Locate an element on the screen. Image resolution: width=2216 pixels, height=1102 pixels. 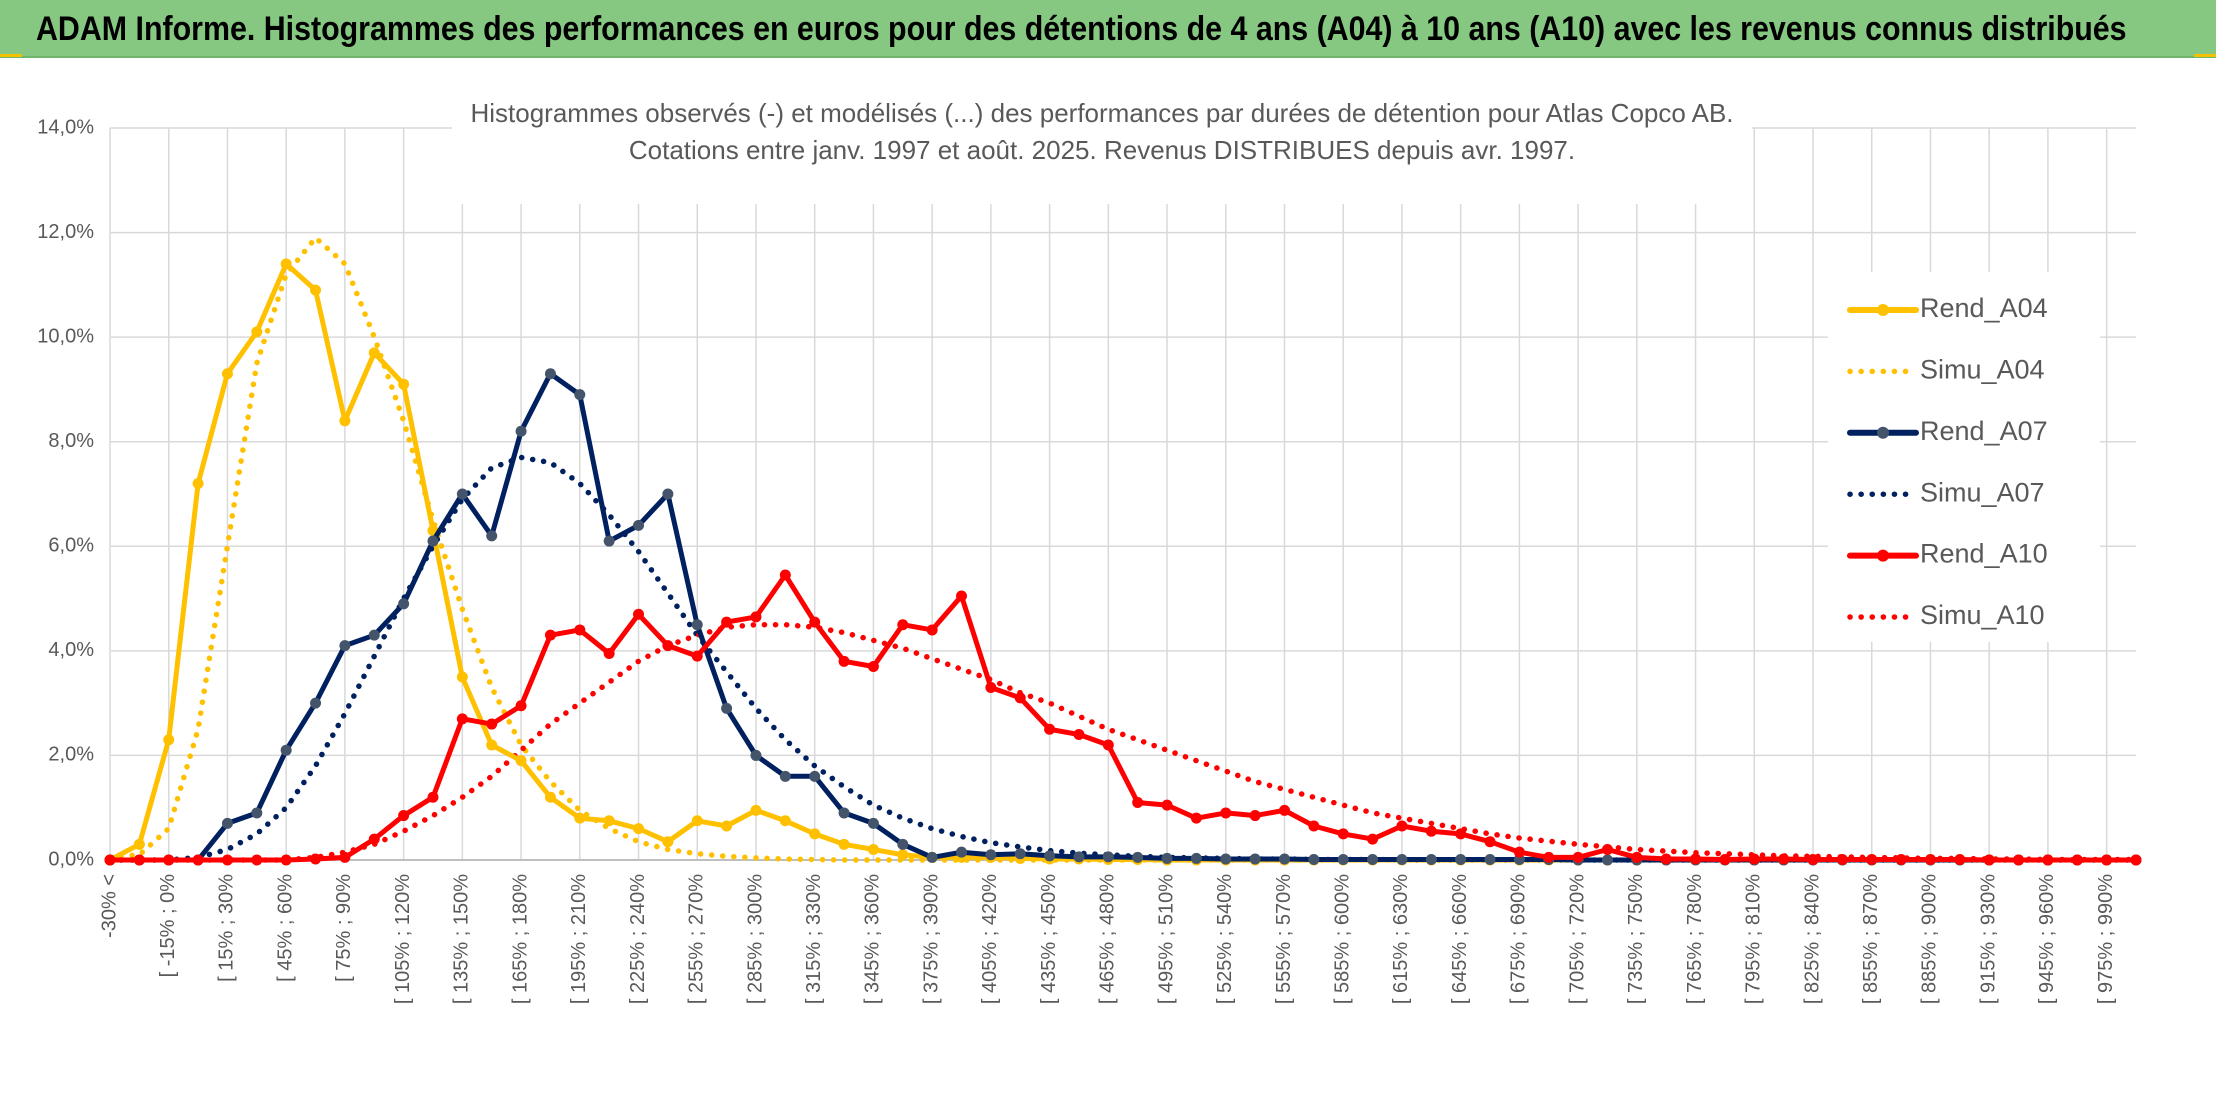
x-tick-label: [ 825% ; 840% is located at coordinates (1812, 939).